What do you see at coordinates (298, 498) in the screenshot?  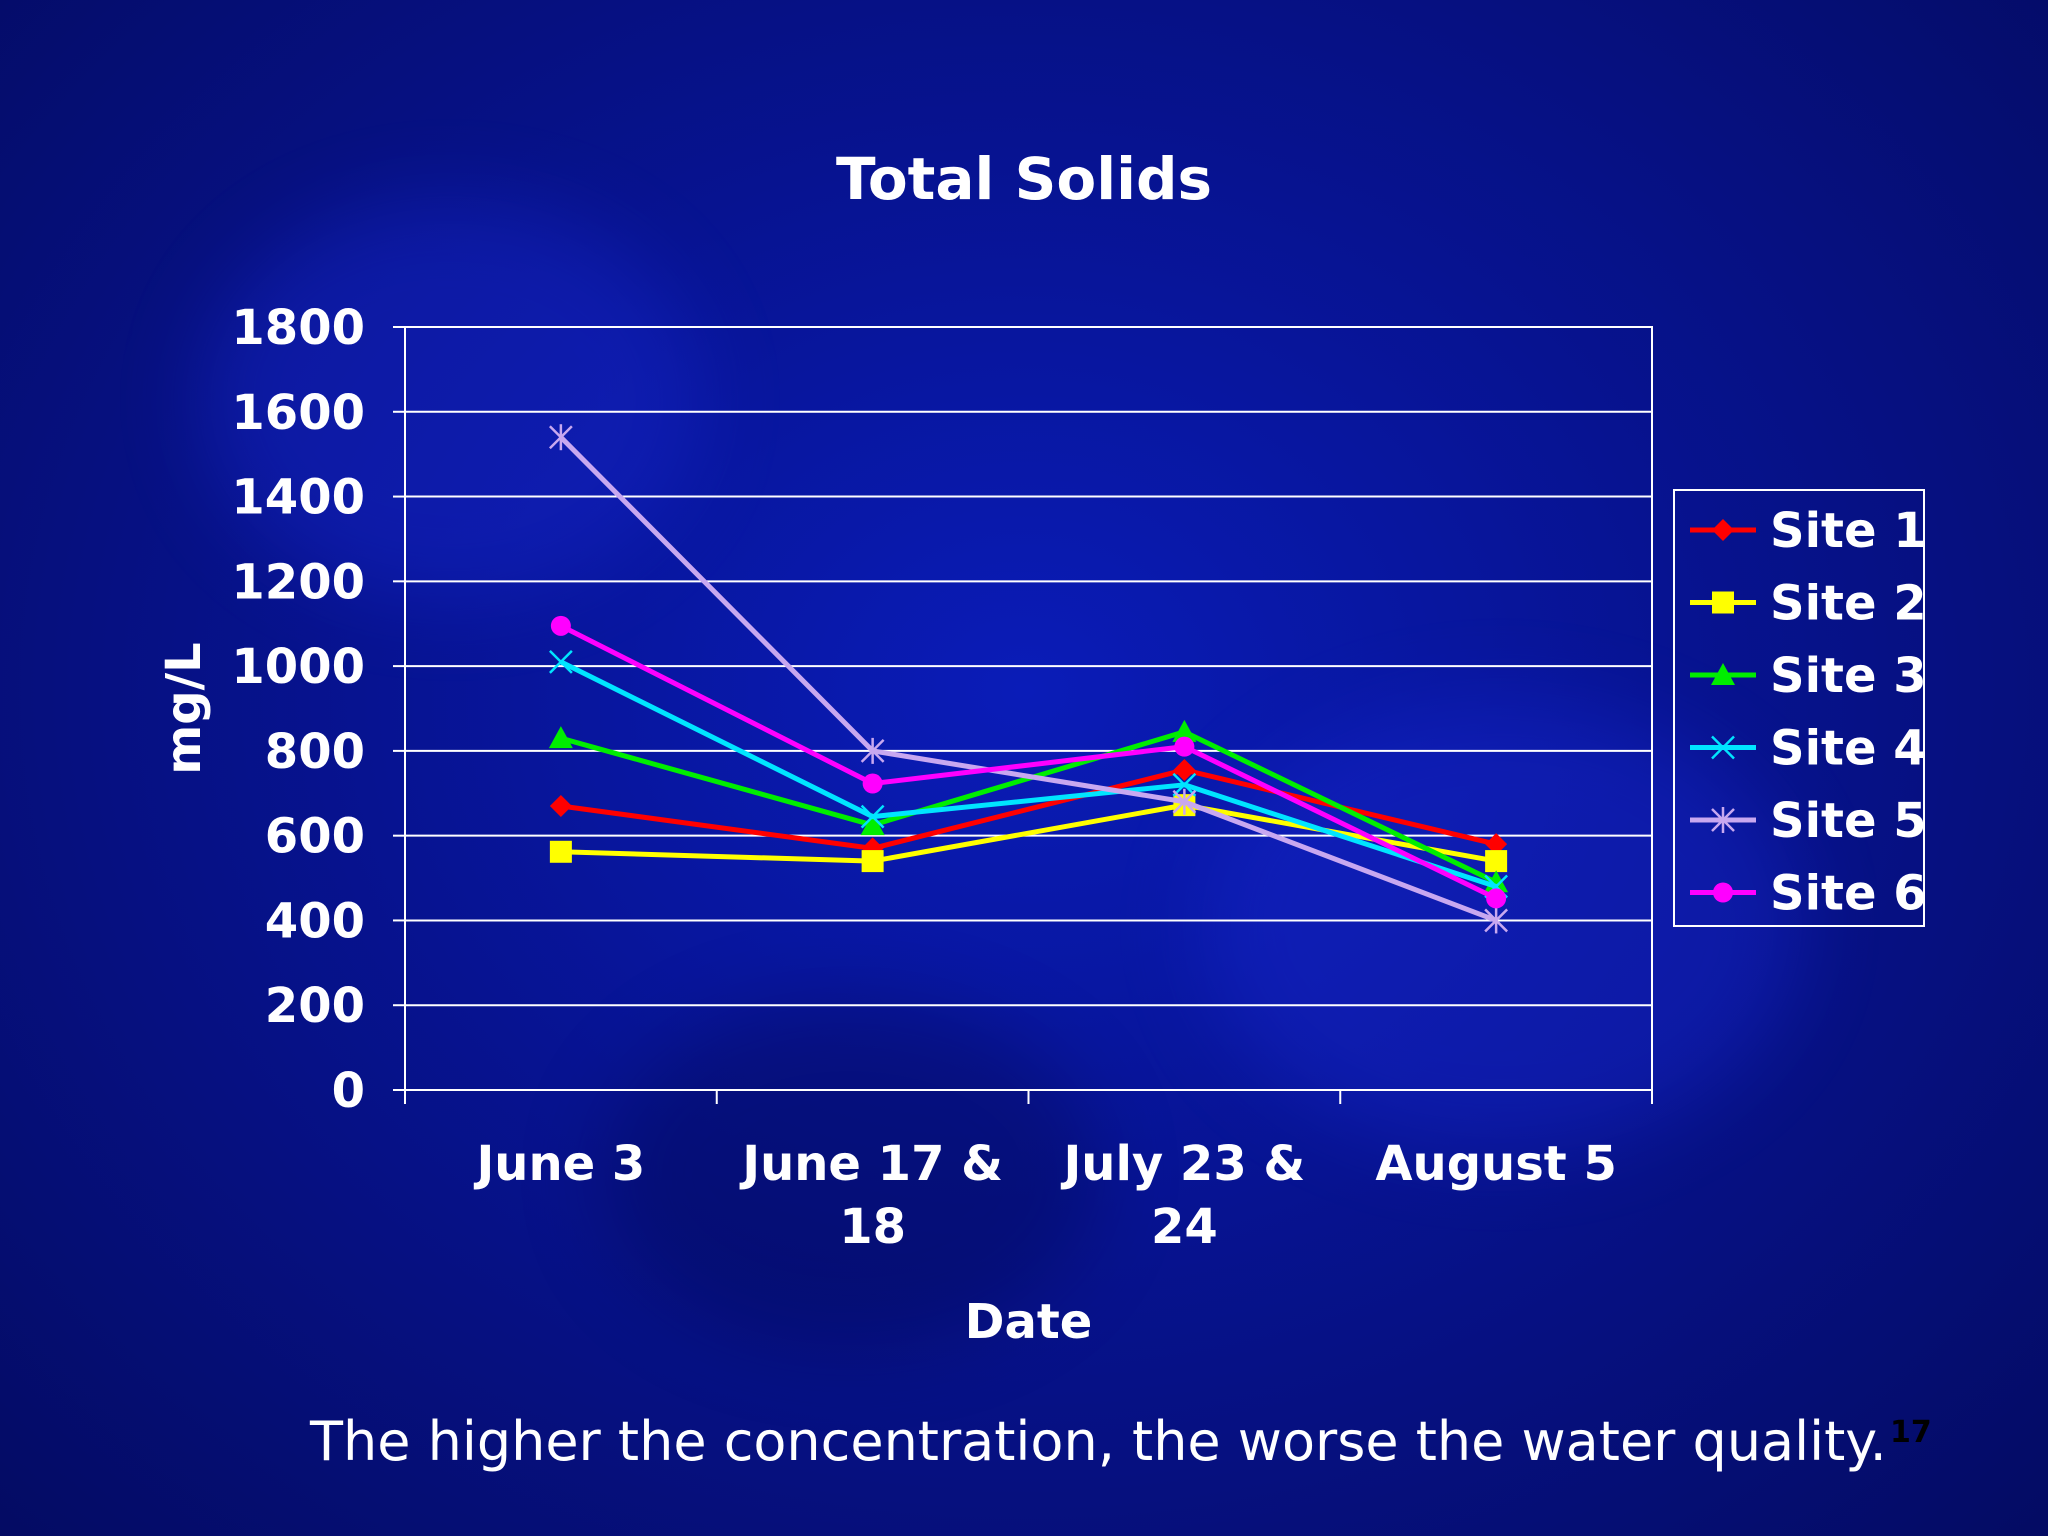 I see `y-tick-label: 1400` at bounding box center [298, 498].